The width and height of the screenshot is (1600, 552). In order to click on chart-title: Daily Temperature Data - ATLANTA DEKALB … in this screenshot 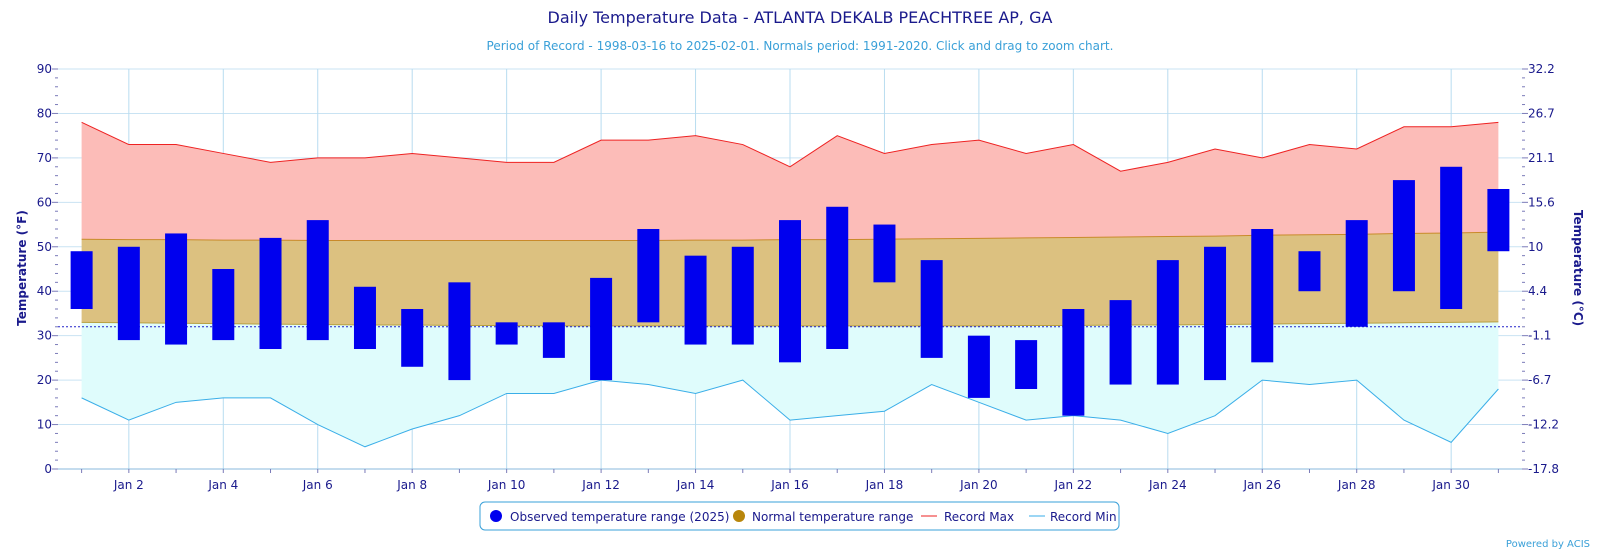, I will do `click(800, 17)`.